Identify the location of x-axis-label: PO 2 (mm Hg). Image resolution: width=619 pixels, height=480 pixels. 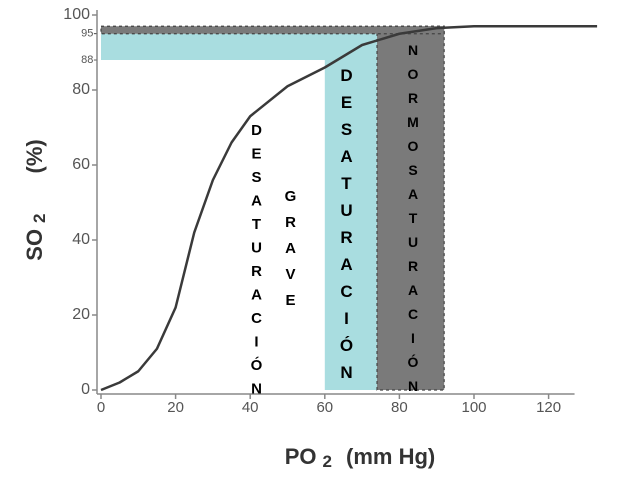
(360, 458).